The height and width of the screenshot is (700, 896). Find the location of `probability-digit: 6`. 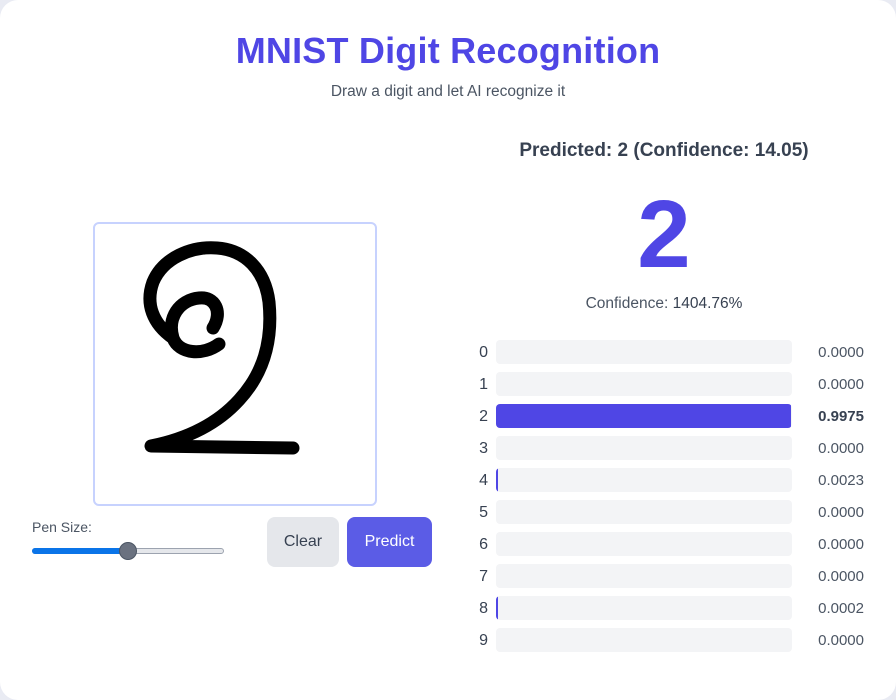

probability-digit: 6 is located at coordinates (483, 544).